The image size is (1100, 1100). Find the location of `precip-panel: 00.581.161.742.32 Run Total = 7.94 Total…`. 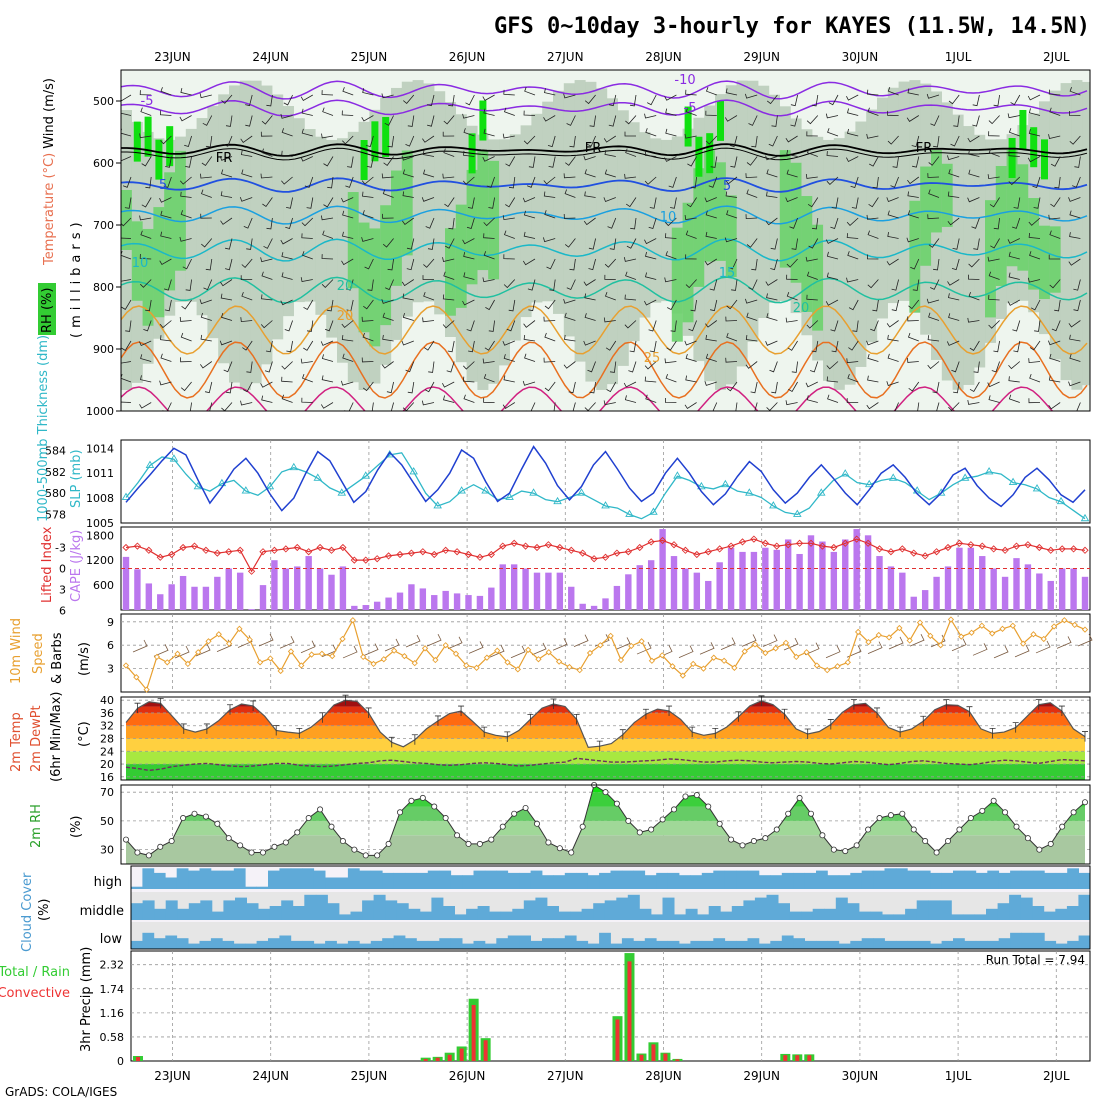

precip-panel: 00.581.161.742.32 Run Total = 7.94 Total… is located at coordinates (545, 1007).